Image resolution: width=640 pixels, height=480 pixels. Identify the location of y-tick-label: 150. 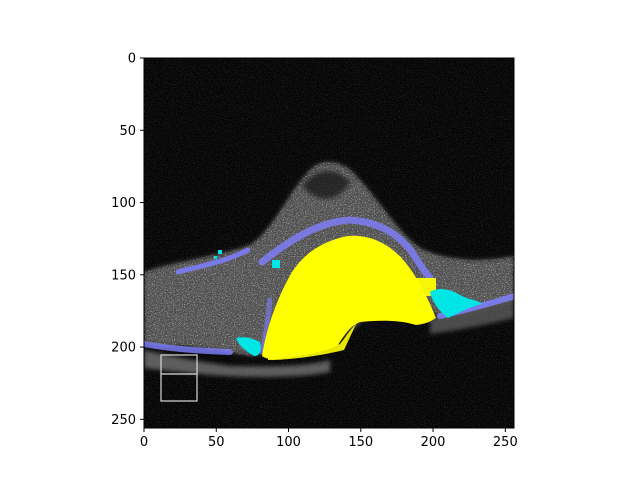
(123, 275).